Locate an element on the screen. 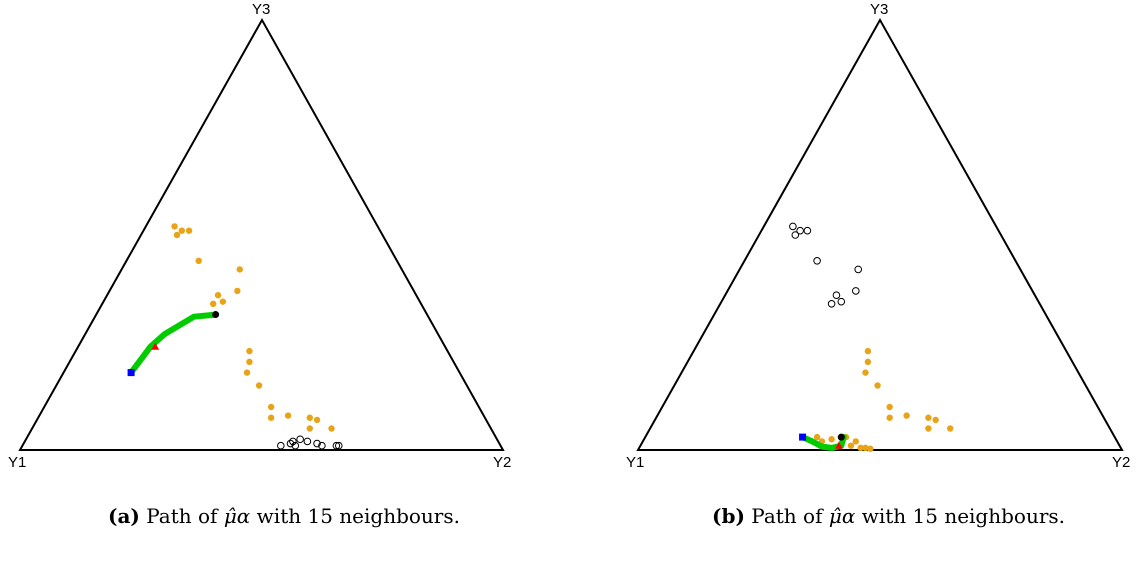 The width and height of the screenshot is (1145, 565). caption-a: (a) Path of μ̂α with 15 neighbours. is located at coordinates (284, 516).